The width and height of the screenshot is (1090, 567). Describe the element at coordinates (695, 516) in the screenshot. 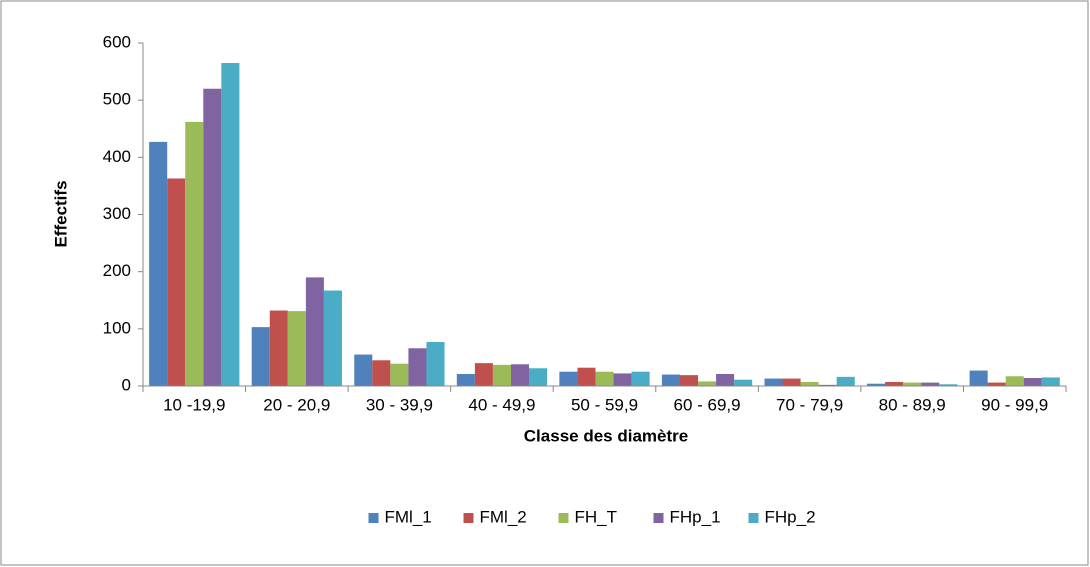

I see `legend-label: FHp_1` at that location.